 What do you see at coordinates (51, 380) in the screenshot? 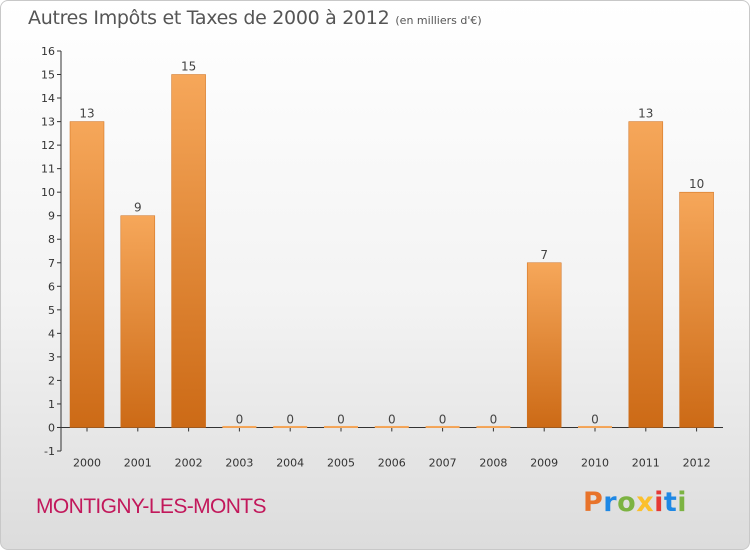
I see `y-tick-label: 2` at bounding box center [51, 380].